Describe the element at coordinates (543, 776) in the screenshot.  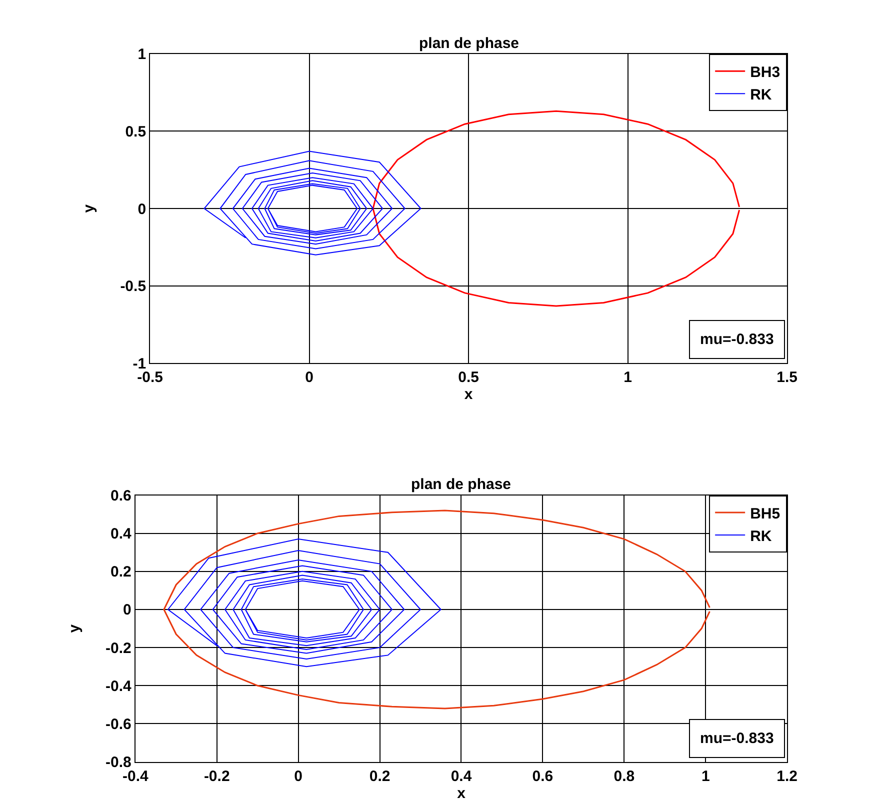
I see `x-tick-label: 0.6` at that location.